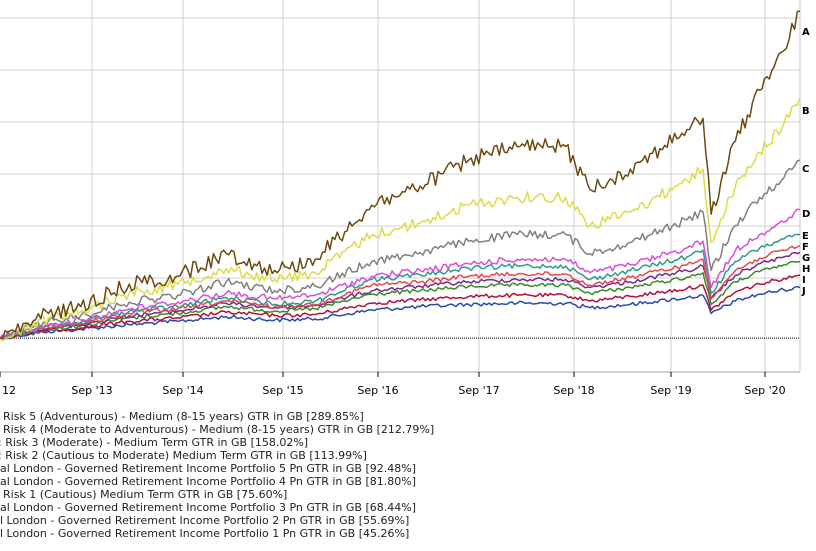 This screenshot has height=551, width=816. Describe the element at coordinates (478, 390) in the screenshot. I see `x-tick-label: Sep '17` at that location.